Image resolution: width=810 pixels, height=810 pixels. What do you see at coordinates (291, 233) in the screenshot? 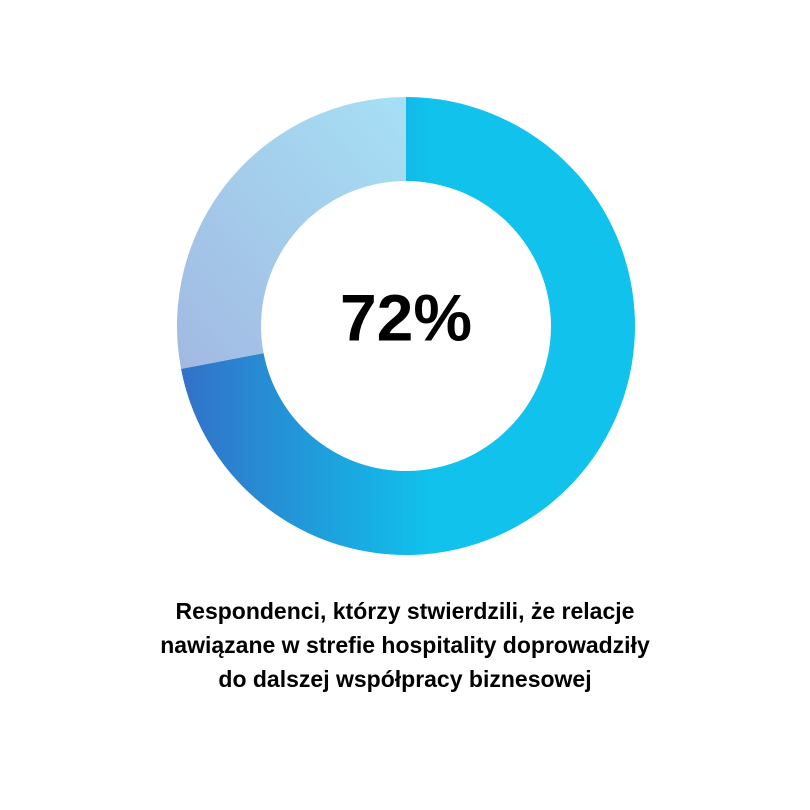
I see `donut-segment` at bounding box center [291, 233].